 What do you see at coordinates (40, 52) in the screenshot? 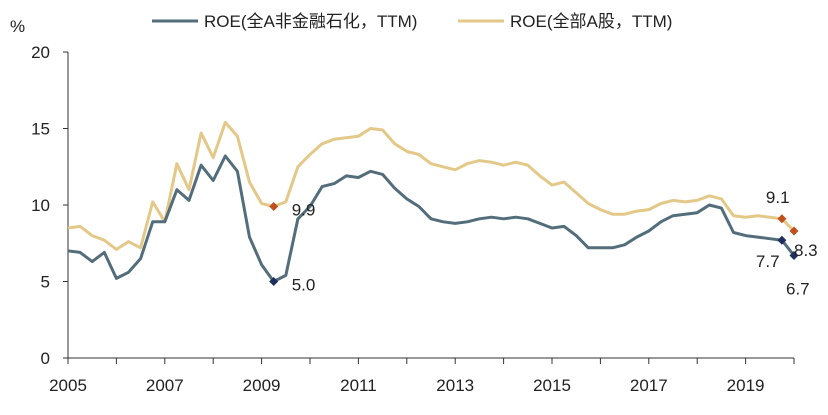
I see `y-tick-label: 20` at bounding box center [40, 52].